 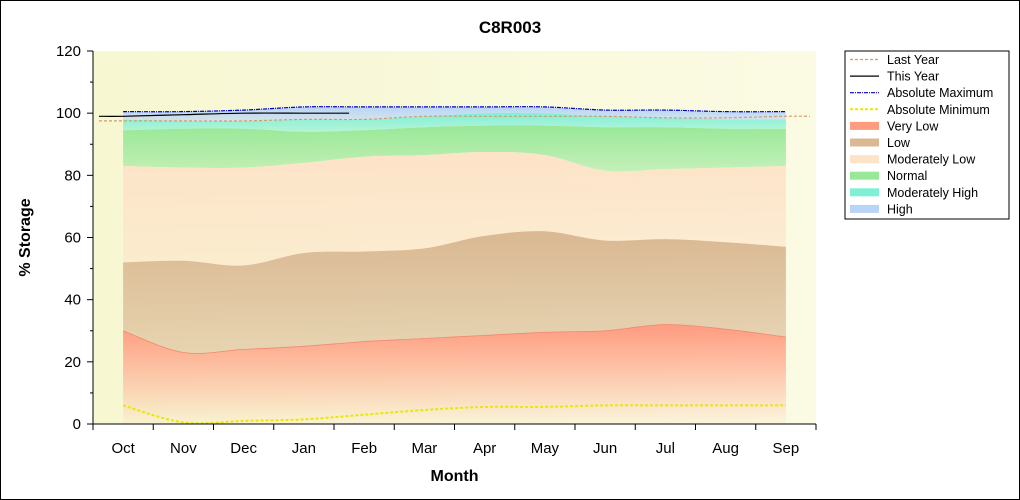 I want to click on x-tick-label: Aug, so click(x=725, y=448).